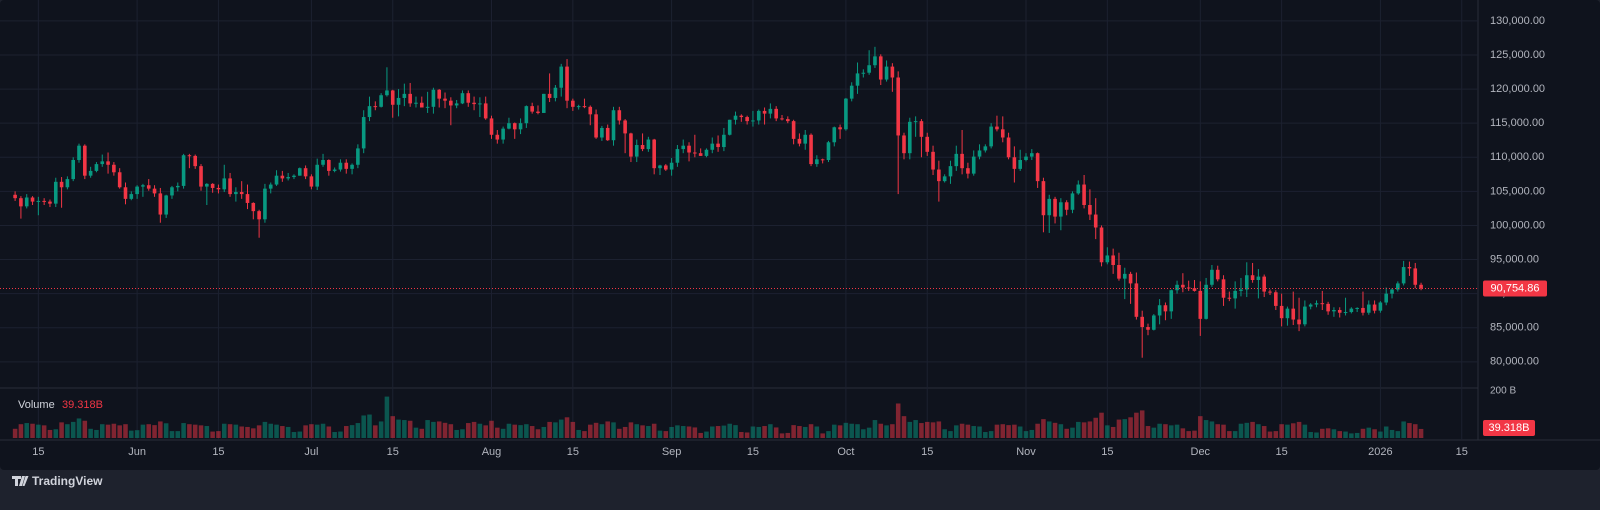 Image resolution: width=1600 pixels, height=510 pixels. I want to click on brand-logo: TradingView, so click(57, 481).